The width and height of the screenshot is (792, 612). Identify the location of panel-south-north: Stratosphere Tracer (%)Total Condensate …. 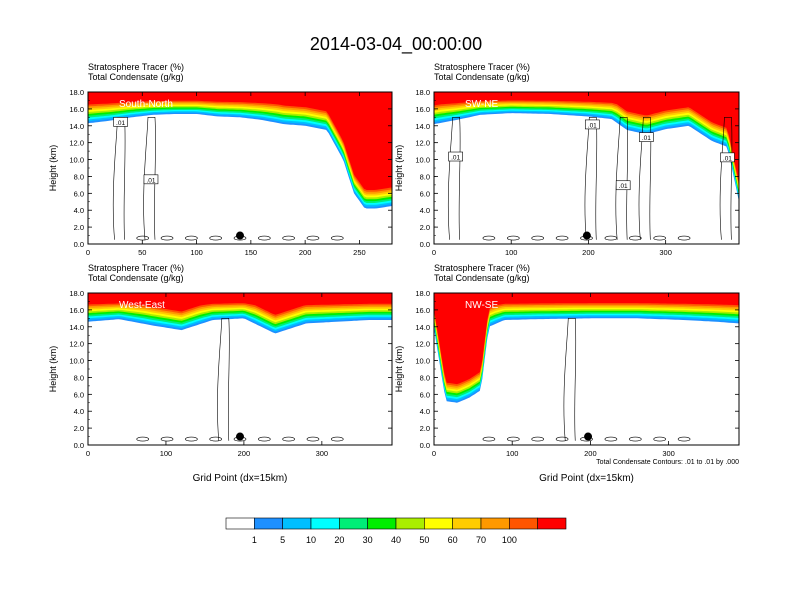
(220, 159).